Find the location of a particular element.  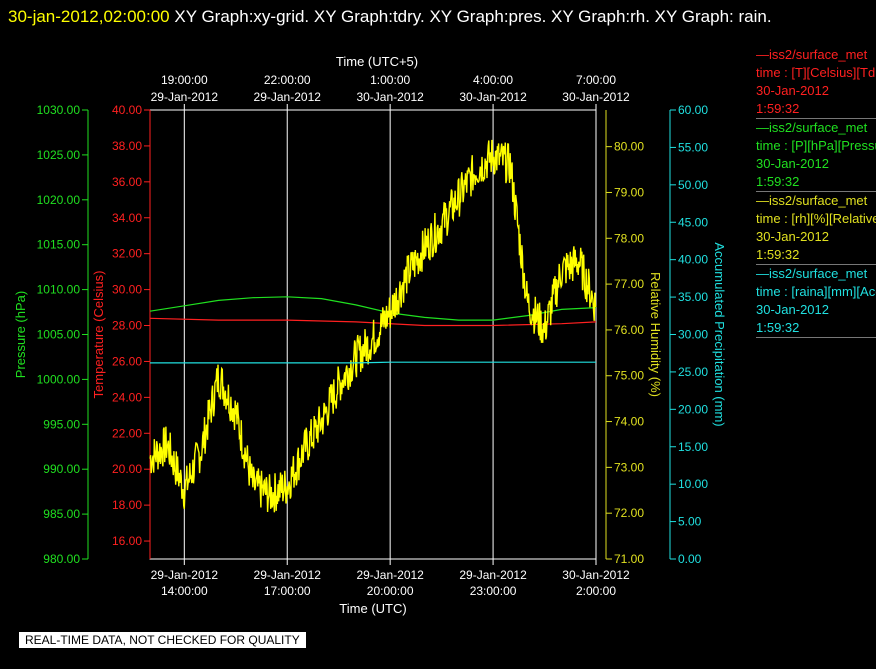

precip-tick-label: 10.00 is located at coordinates (693, 484).